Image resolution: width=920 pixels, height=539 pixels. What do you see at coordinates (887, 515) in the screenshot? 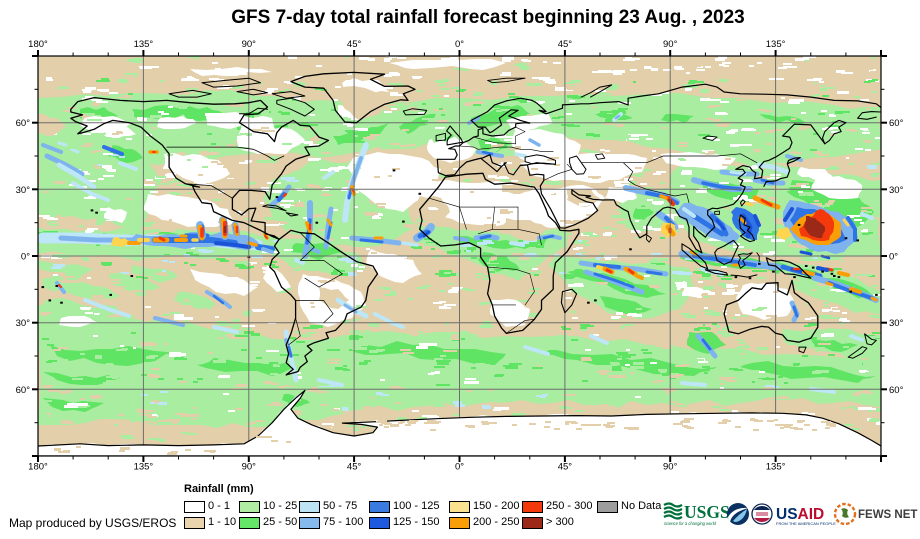
I see `svg-text: FEWS NET` at bounding box center [887, 515].